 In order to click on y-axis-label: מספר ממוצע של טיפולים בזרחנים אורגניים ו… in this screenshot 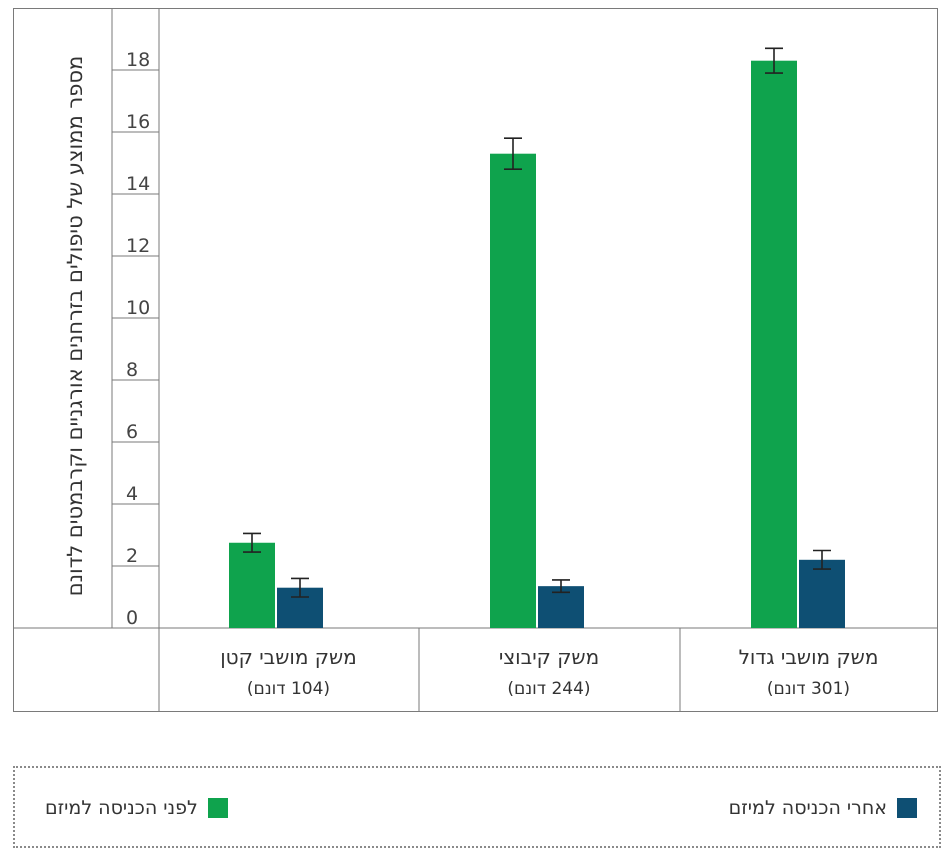, I will do `click(75, 326)`.